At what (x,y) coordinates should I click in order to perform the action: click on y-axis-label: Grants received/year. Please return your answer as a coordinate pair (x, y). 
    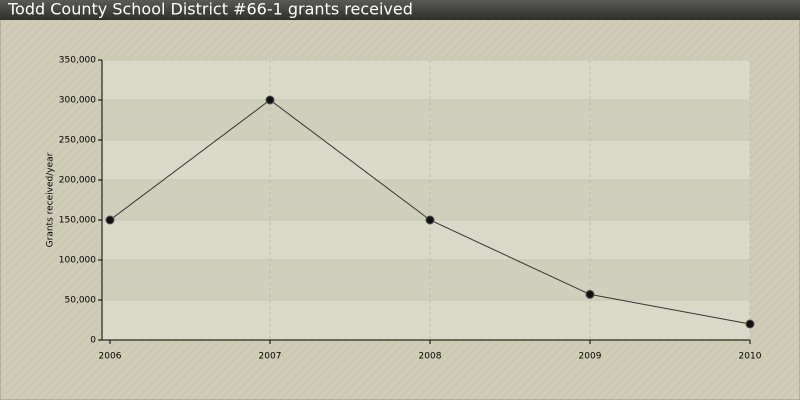
    Looking at the image, I should click on (51, 199).